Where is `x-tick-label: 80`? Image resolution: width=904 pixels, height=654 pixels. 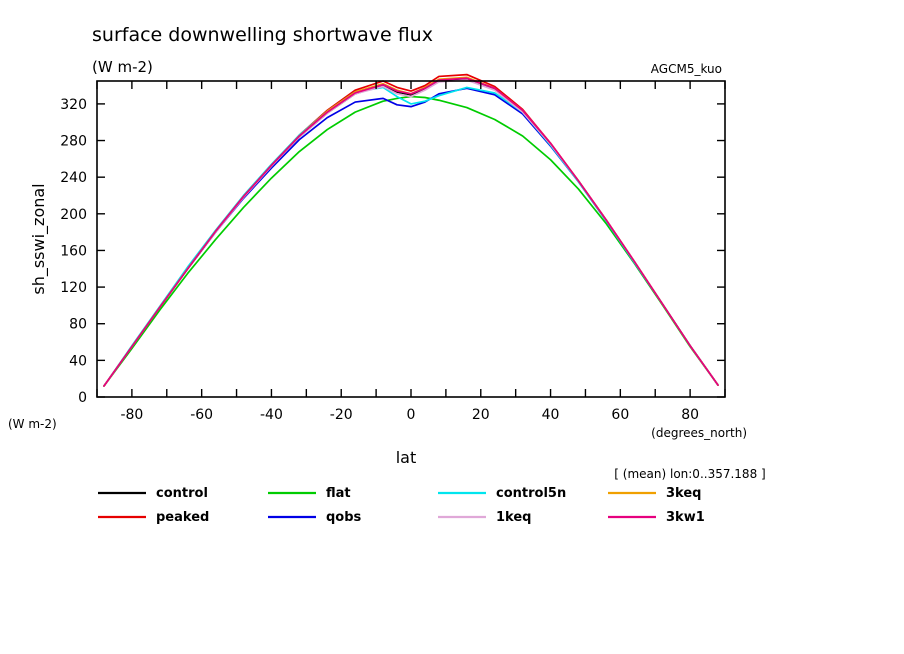
x-tick-label: 80 is located at coordinates (690, 415).